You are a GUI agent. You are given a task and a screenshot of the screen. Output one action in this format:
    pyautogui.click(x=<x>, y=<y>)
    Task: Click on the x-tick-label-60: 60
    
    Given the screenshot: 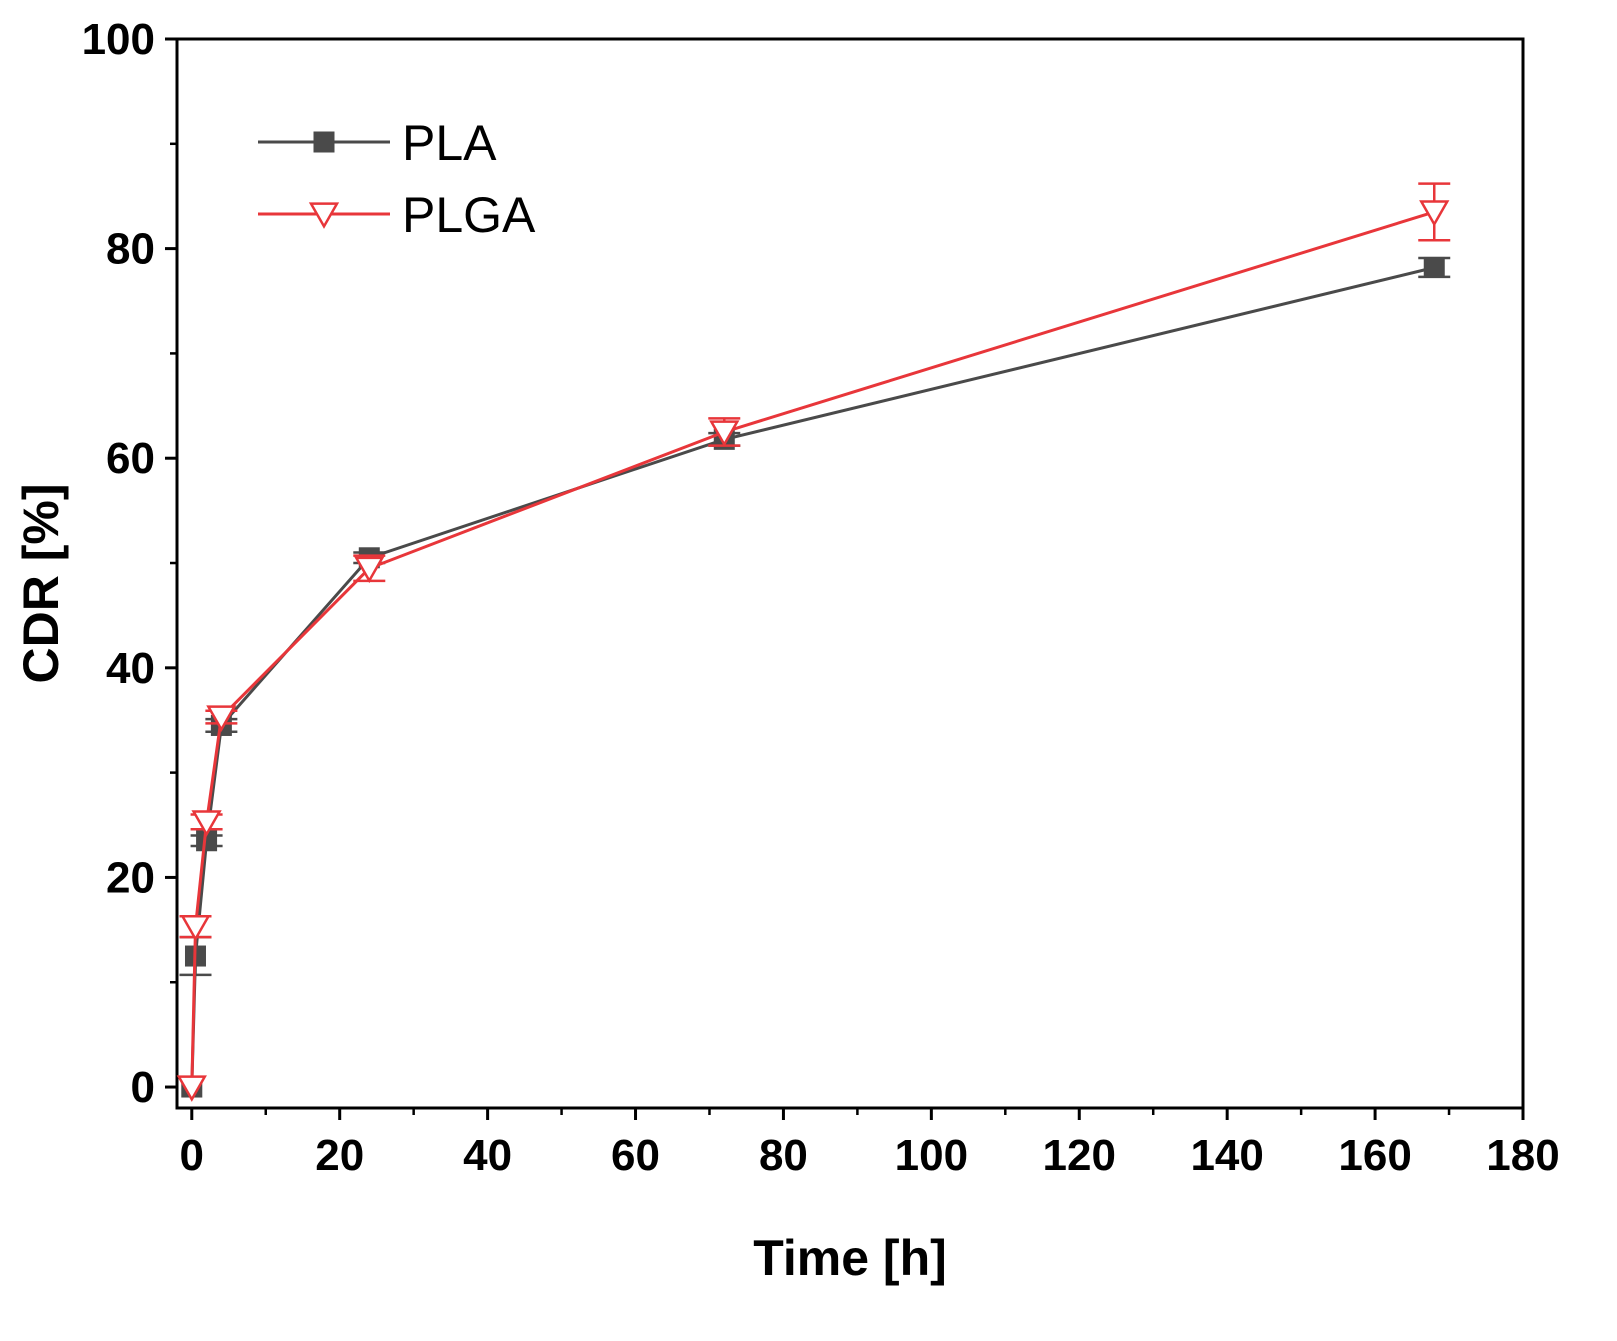 What is the action you would take?
    pyautogui.click(x=635, y=1155)
    